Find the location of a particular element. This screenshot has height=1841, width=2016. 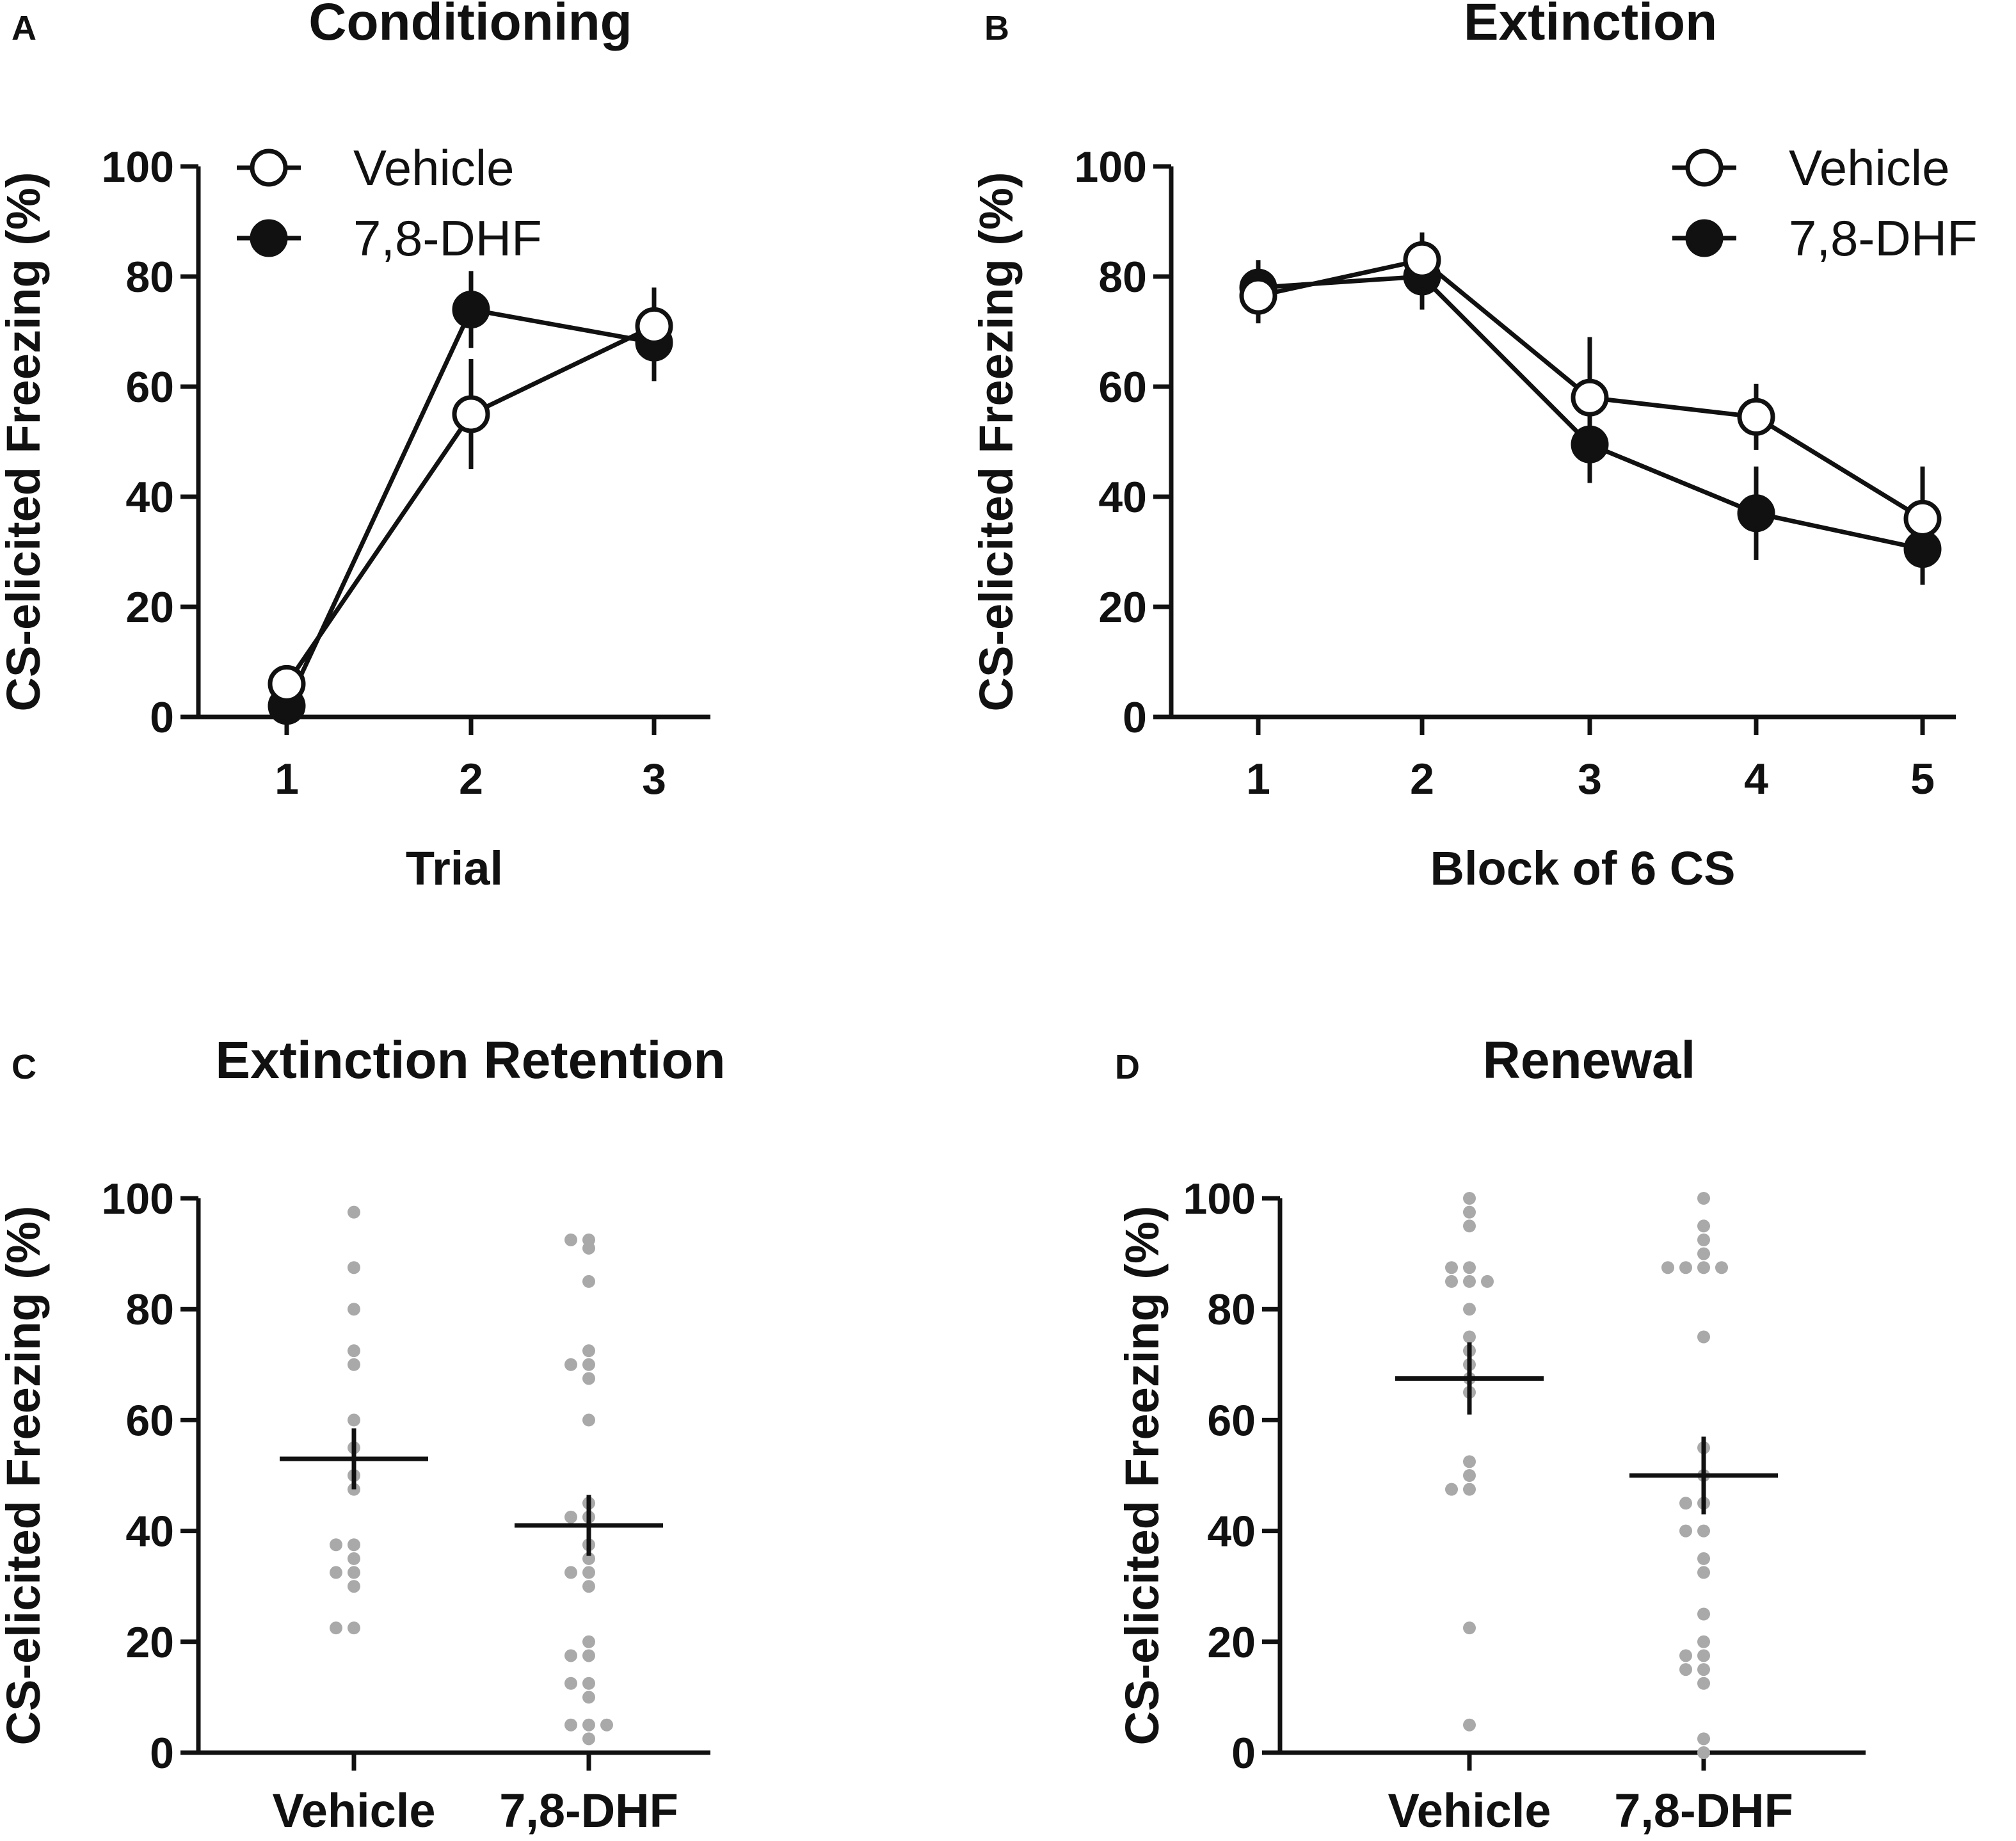

series-vehicle is located at coordinates (470, 495).